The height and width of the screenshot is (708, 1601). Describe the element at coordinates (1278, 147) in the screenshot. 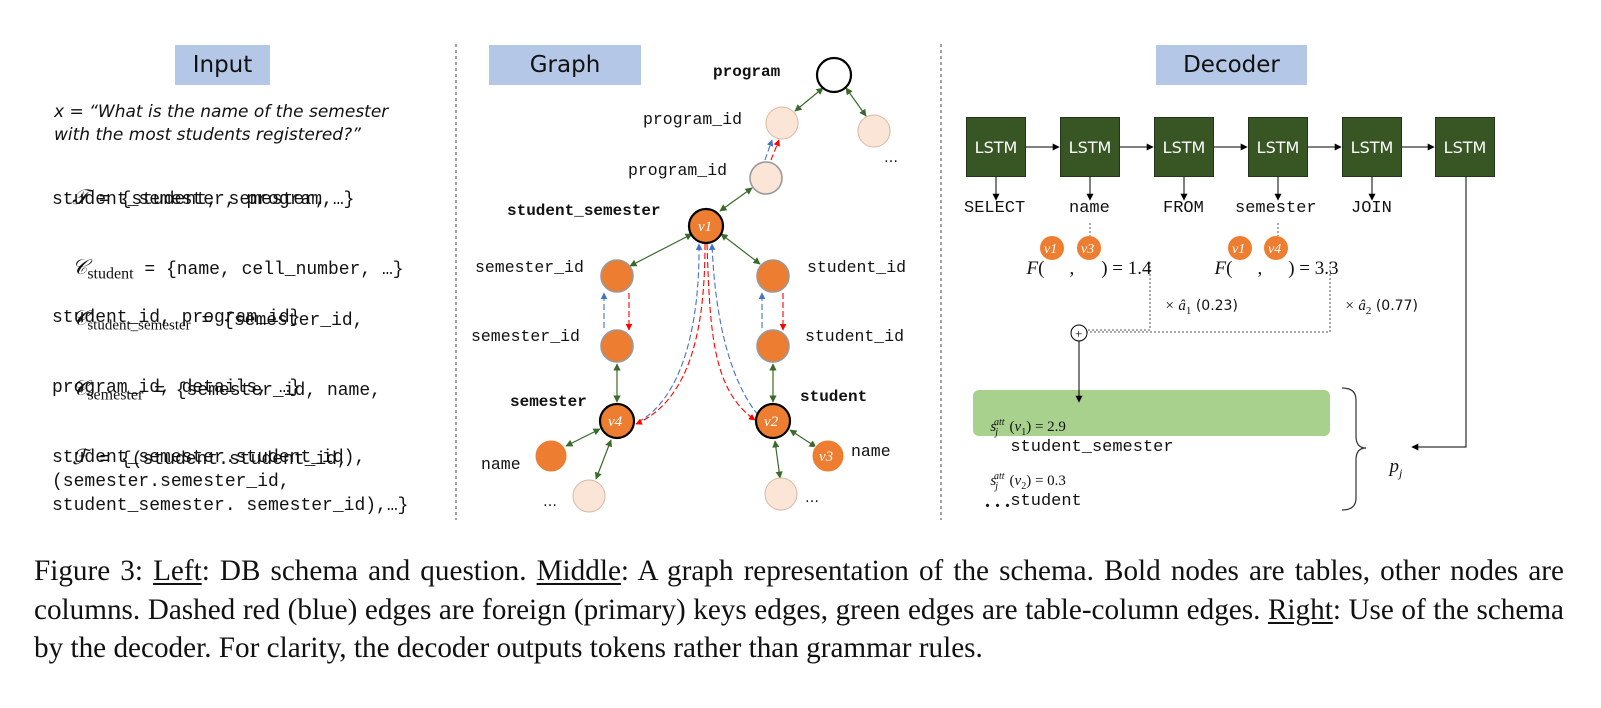

I see `lstm-cell-4: LSTM` at that location.